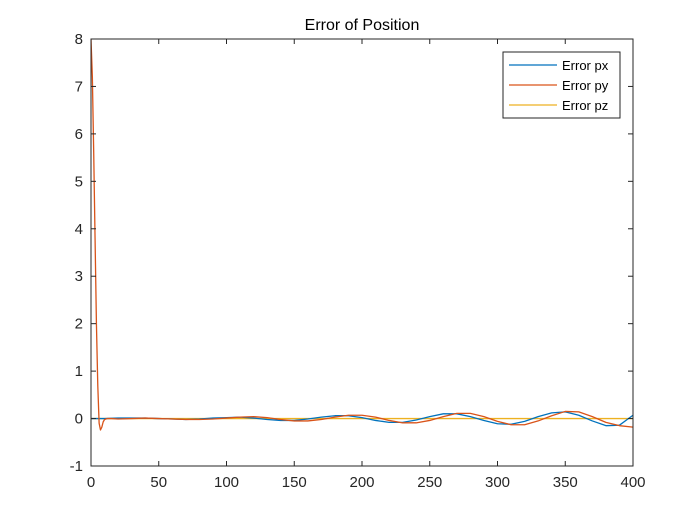 This screenshot has width=700, height=525. Describe the element at coordinates (585, 65) in the screenshot. I see `legend-label: Error px` at that location.